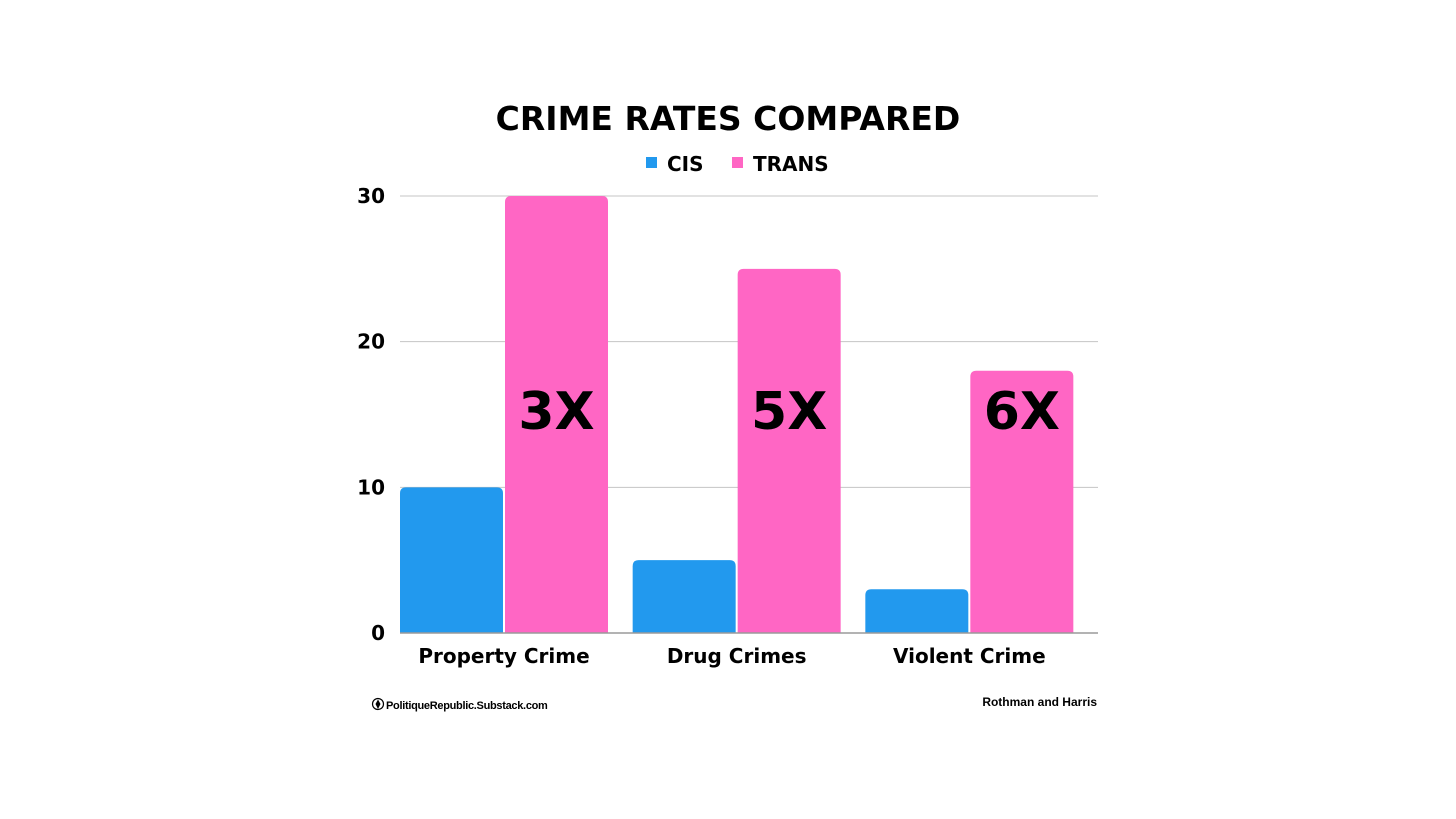 The width and height of the screenshot is (1456, 819). Describe the element at coordinates (467, 706) in the screenshot. I see `credit-text: PolitiqueRepublic.Substack.com` at that location.